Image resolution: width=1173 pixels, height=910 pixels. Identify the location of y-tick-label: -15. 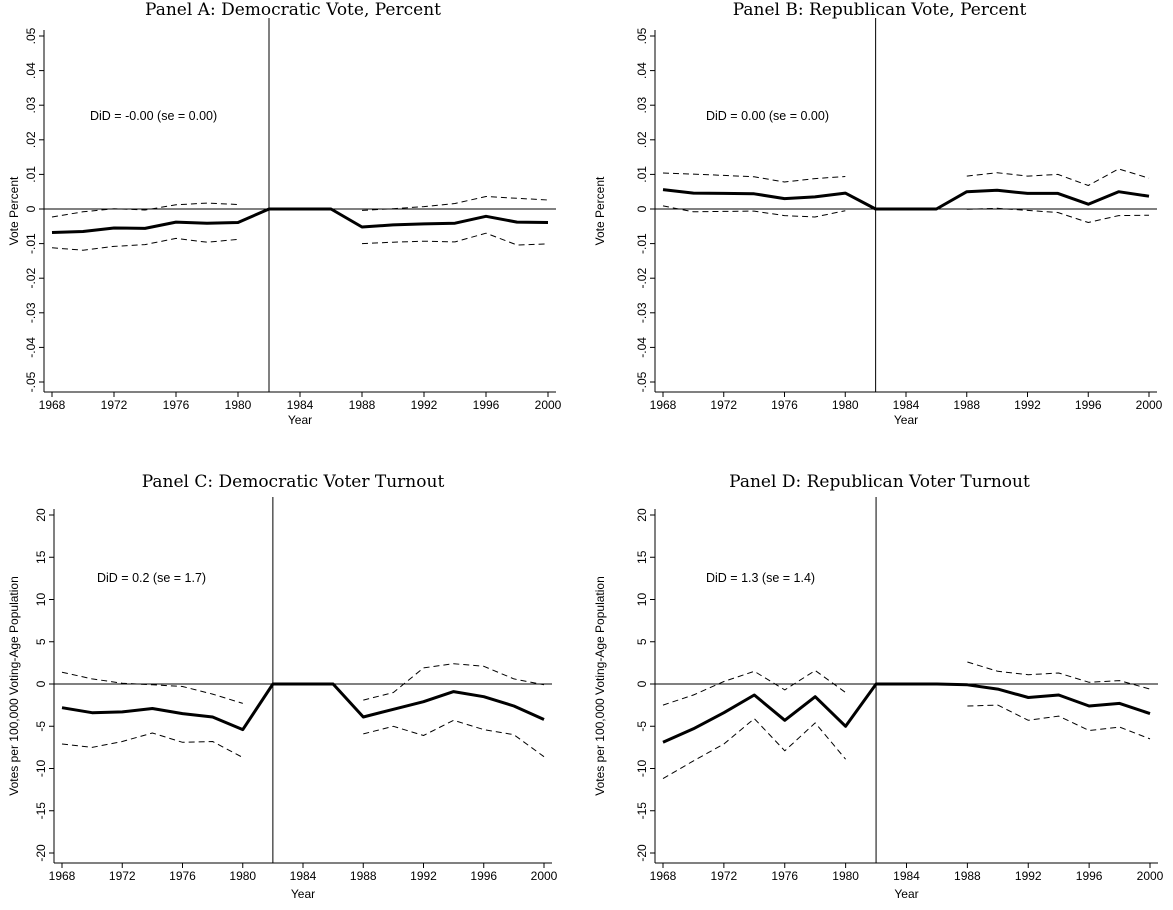
(642, 811).